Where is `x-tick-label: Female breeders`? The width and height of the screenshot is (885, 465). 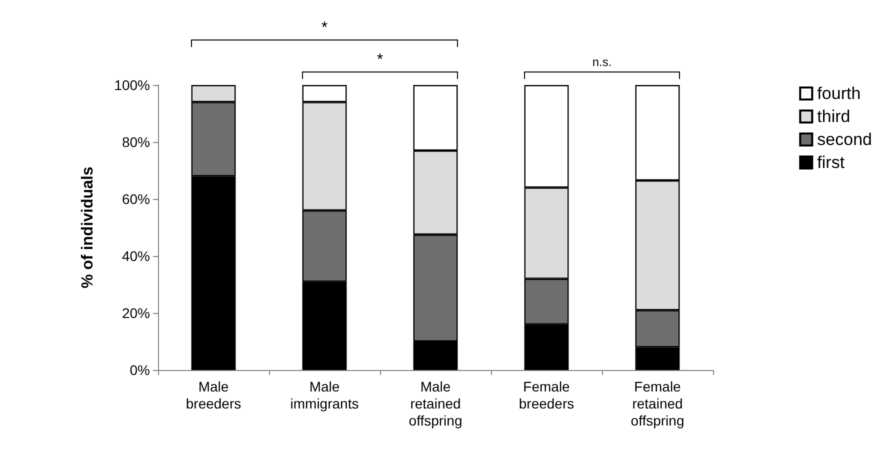
x-tick-label: Female breeders is located at coordinates (546, 395).